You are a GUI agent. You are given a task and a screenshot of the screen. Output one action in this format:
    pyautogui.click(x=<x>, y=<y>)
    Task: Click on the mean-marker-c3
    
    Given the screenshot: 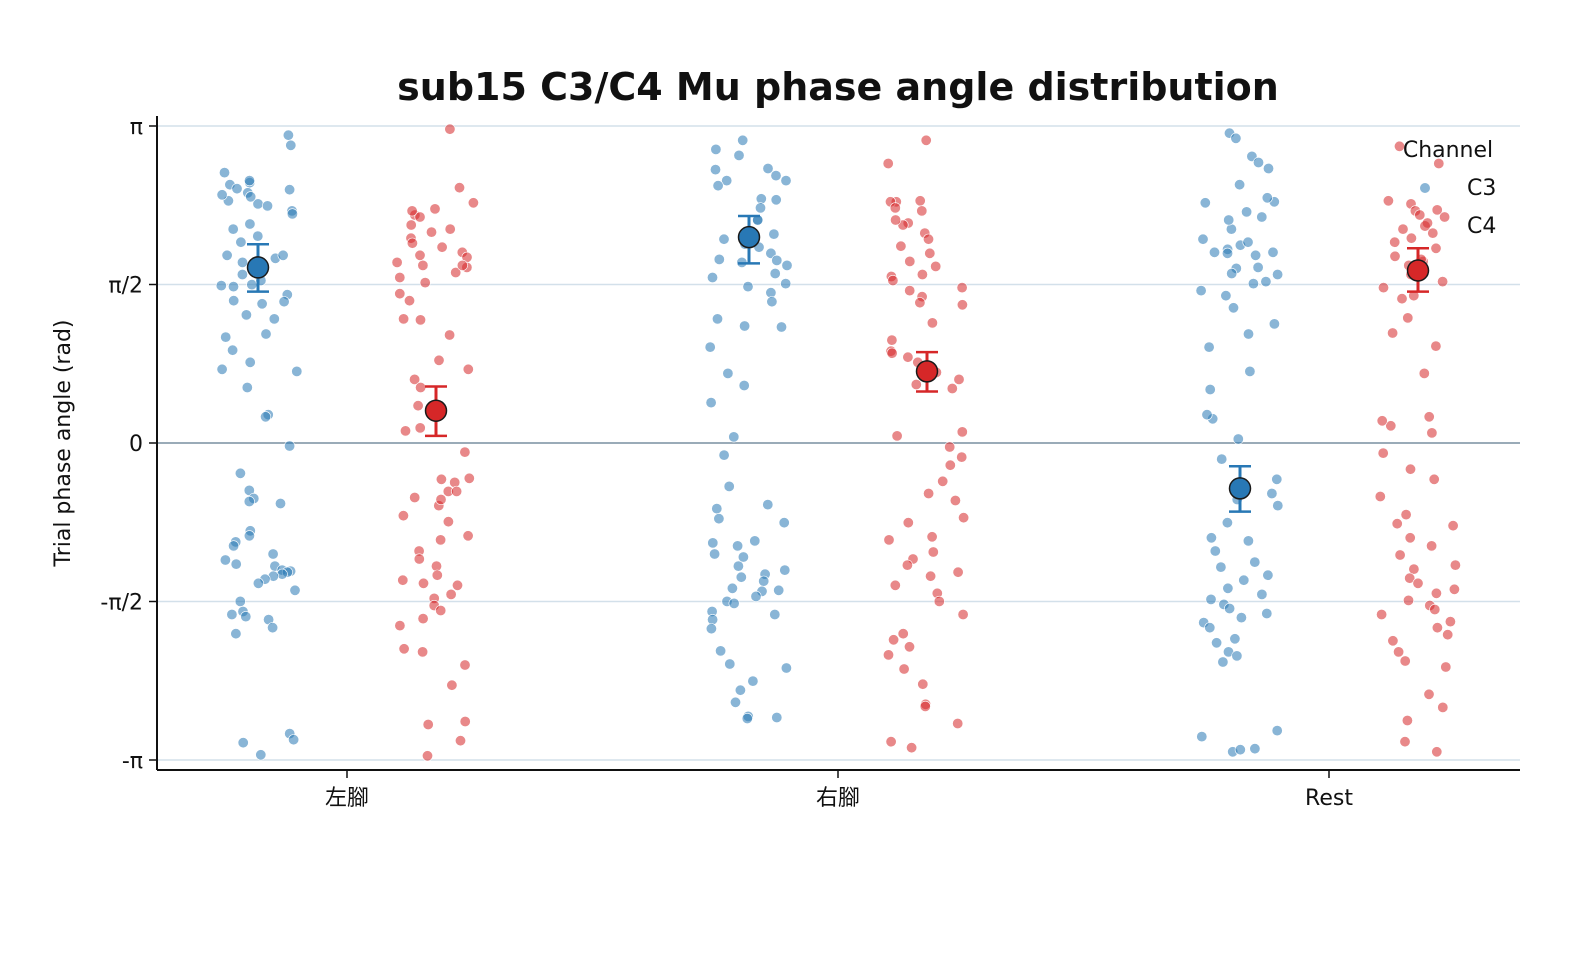 What is the action you would take?
    pyautogui.click(x=749, y=237)
    